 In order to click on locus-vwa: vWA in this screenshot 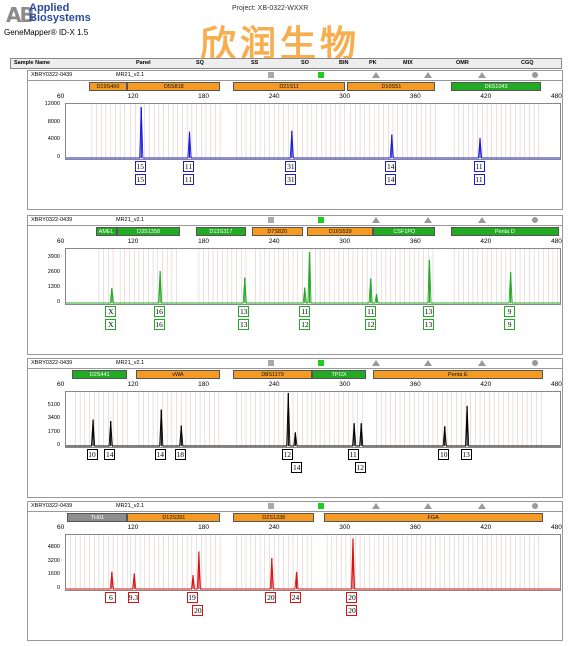, I will do `click(178, 374)`.